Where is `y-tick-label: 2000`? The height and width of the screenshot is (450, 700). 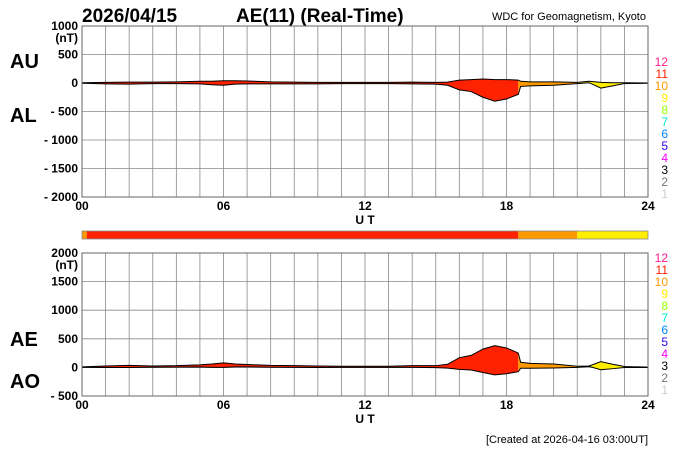
y-tick-label: 2000 is located at coordinates (64, 253).